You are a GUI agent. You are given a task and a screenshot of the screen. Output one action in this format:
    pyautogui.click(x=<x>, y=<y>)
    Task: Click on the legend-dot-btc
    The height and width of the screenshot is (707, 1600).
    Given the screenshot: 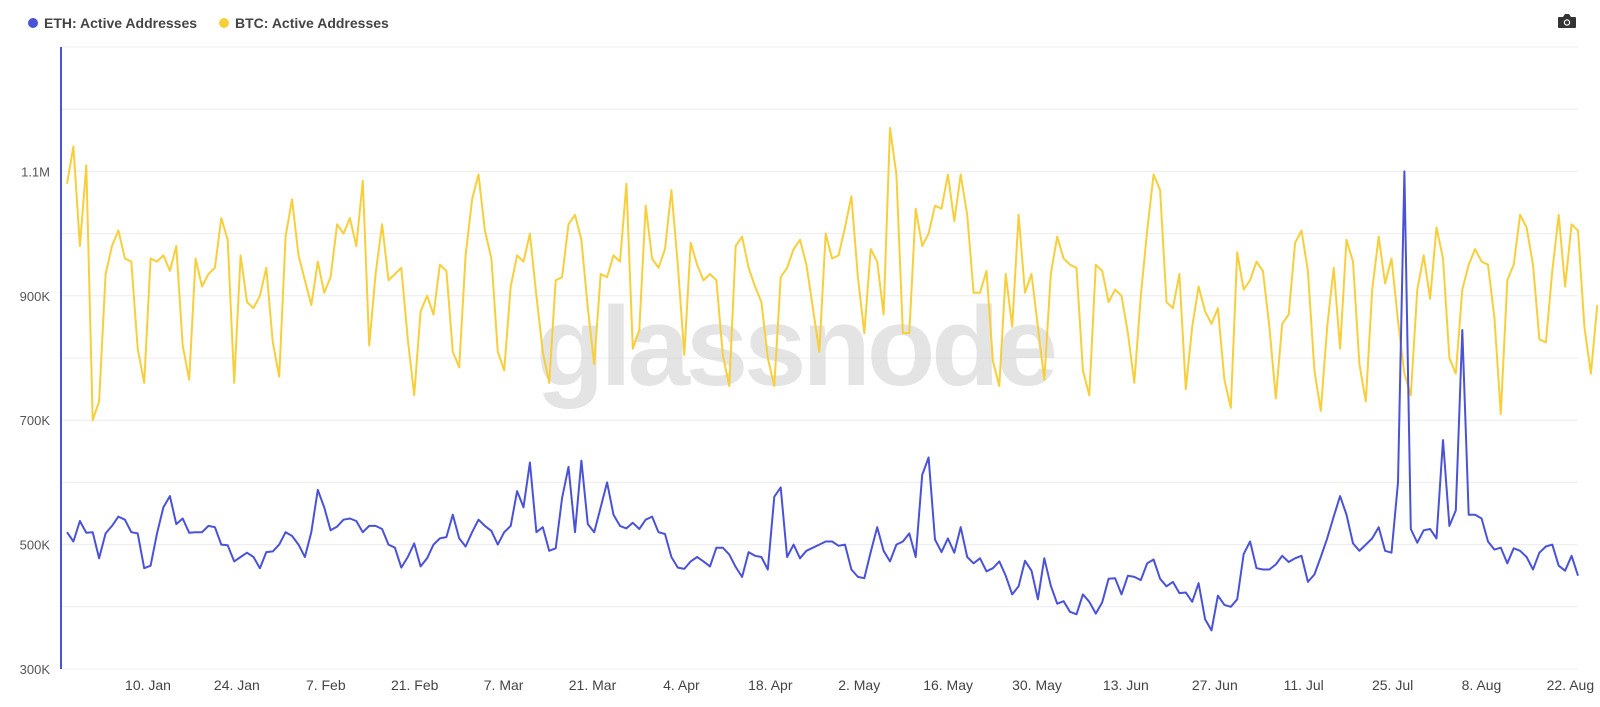 What is the action you would take?
    pyautogui.click(x=224, y=23)
    